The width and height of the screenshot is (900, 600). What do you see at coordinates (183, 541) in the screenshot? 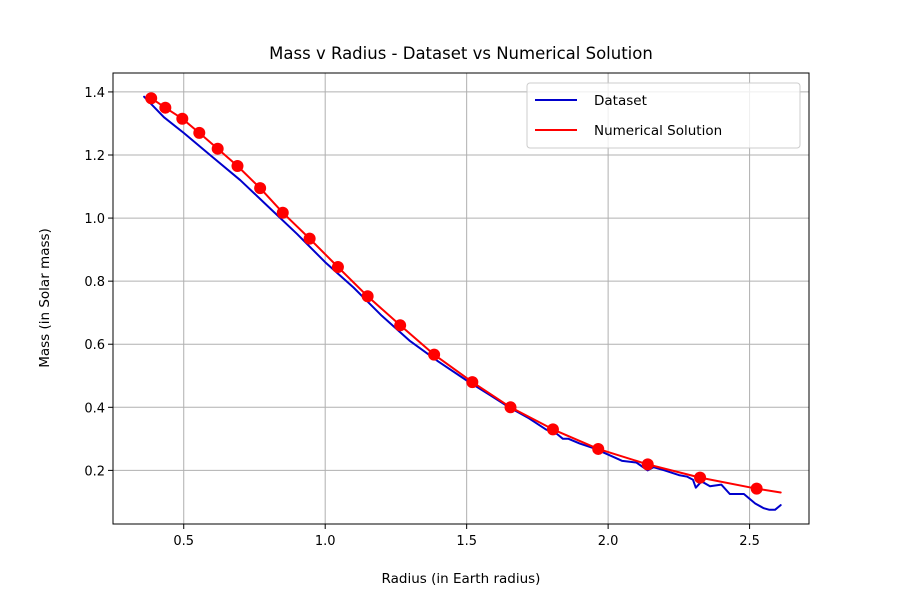
I see `x-tick-label: 0.5` at bounding box center [183, 541].